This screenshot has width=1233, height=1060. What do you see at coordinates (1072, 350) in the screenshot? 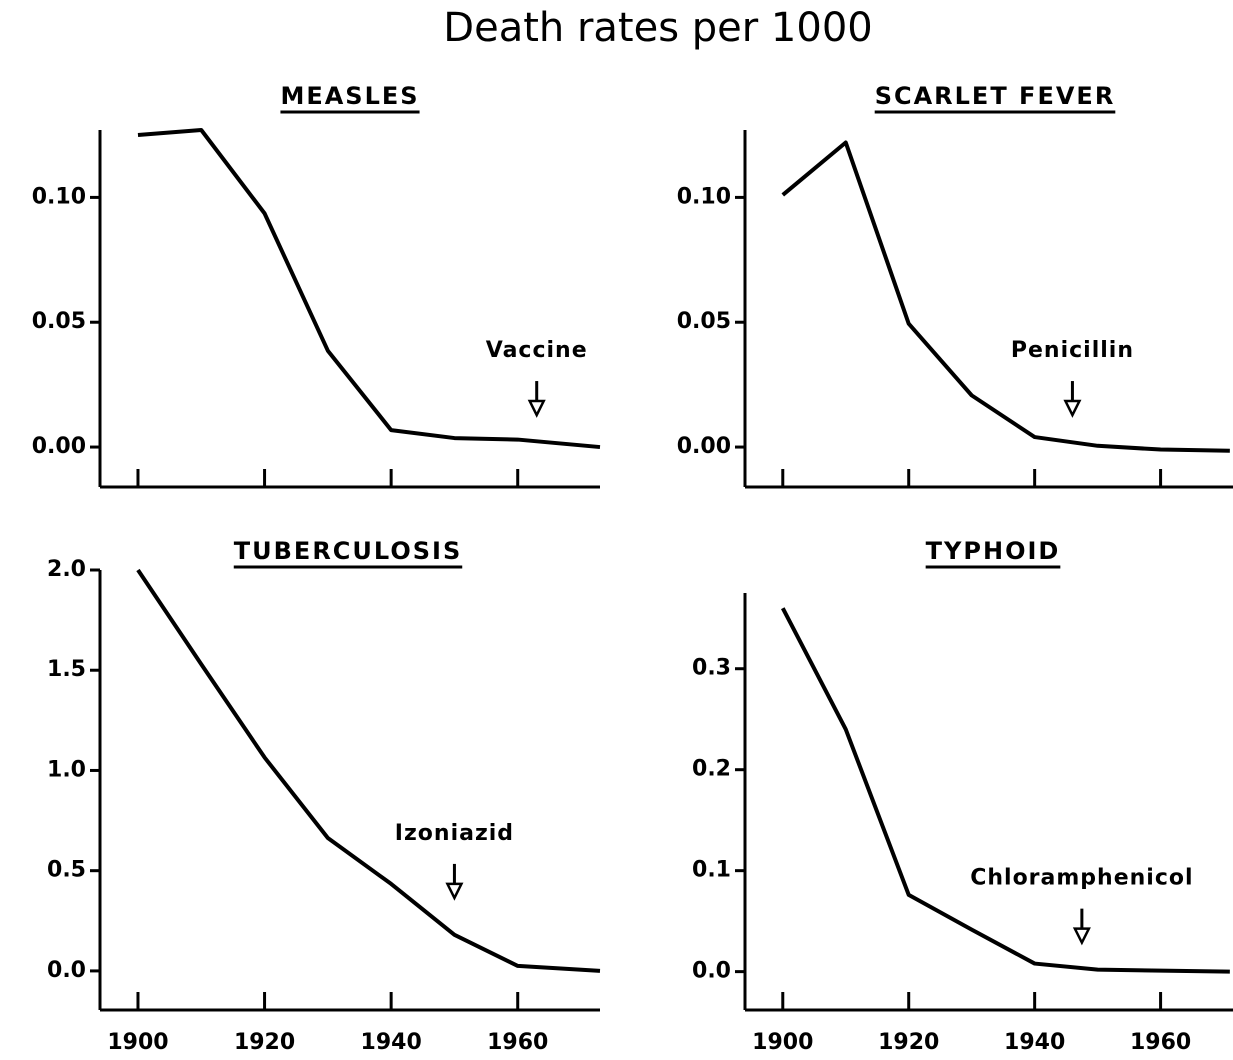
I see `annotation-label: Penicillin` at bounding box center [1072, 350].